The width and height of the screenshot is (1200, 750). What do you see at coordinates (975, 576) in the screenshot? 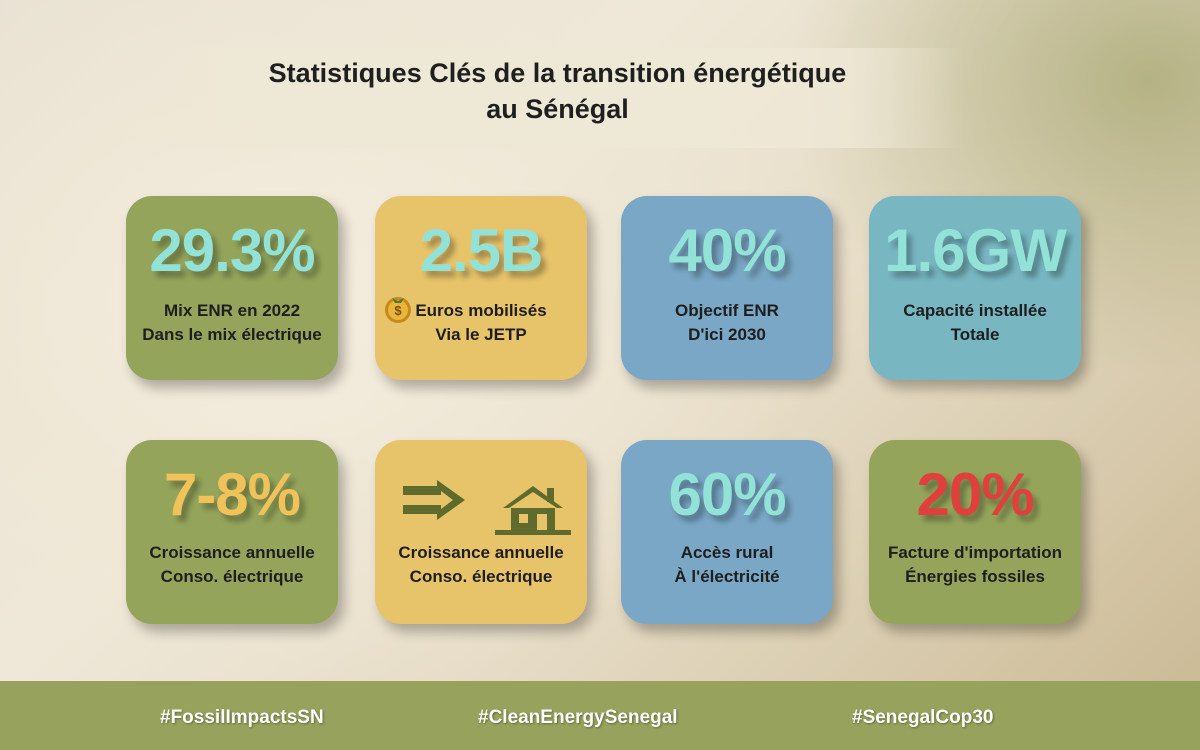
I see `stat-label-line-2: Énergies fossiles` at bounding box center [975, 576].